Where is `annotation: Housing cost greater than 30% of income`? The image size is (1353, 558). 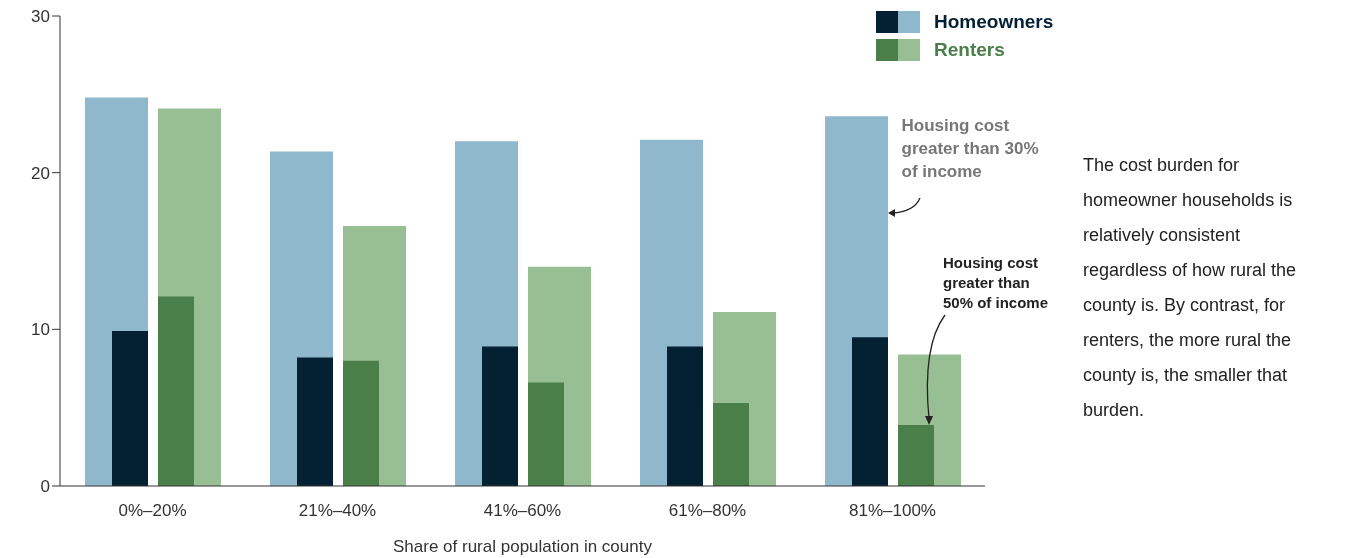
annotation: Housing cost greater than 30% of income is located at coordinates (970, 149).